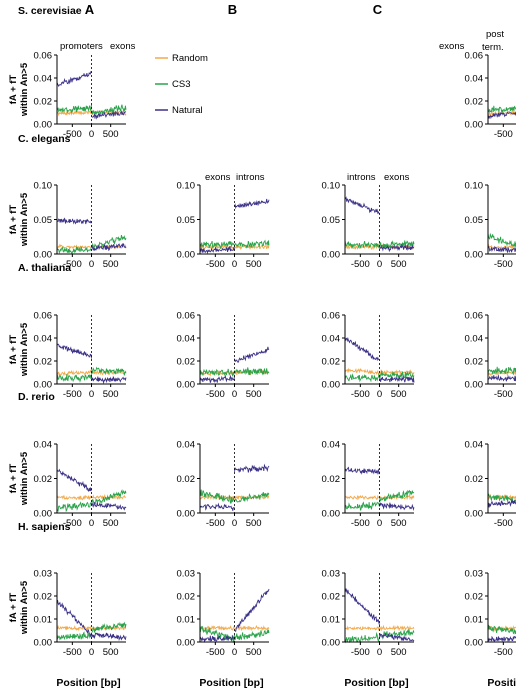 The image size is (516, 691). What do you see at coordinates (181, 84) in the screenshot?
I see `legend-label-cs3: CS3` at bounding box center [181, 84].